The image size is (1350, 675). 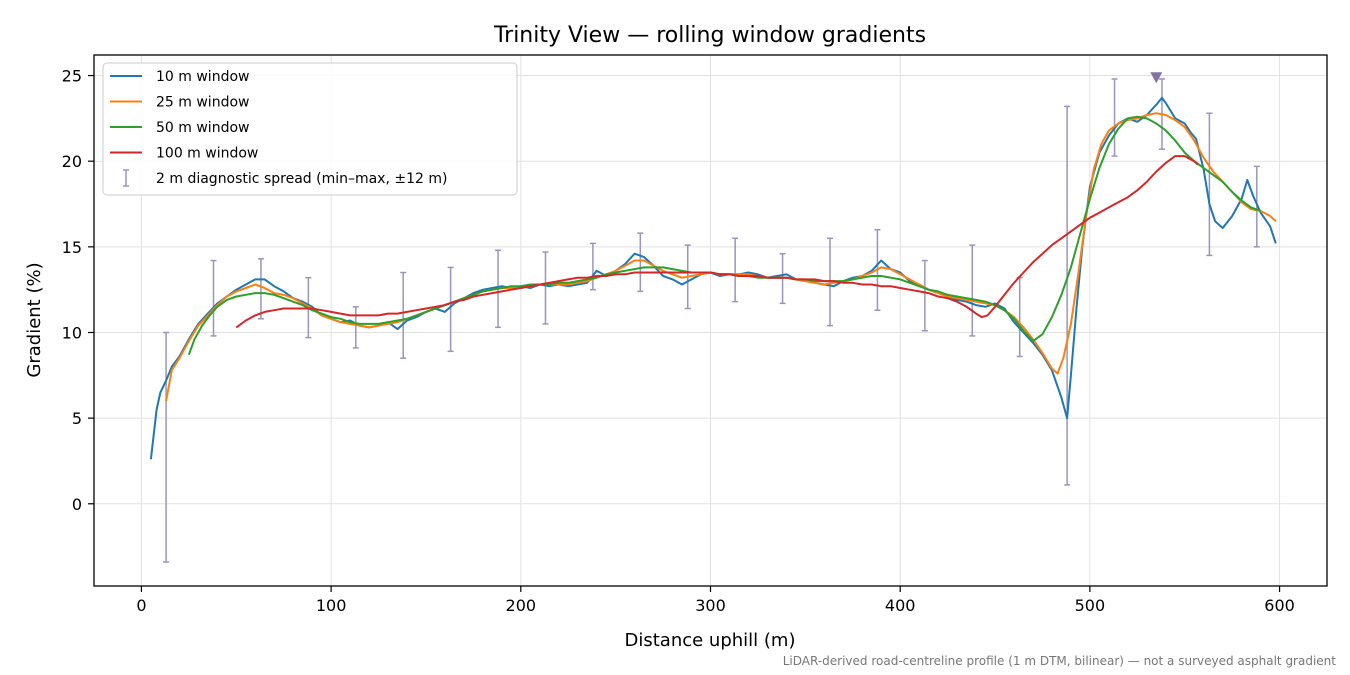 I want to click on x-tick-label: 300, so click(x=710, y=605).